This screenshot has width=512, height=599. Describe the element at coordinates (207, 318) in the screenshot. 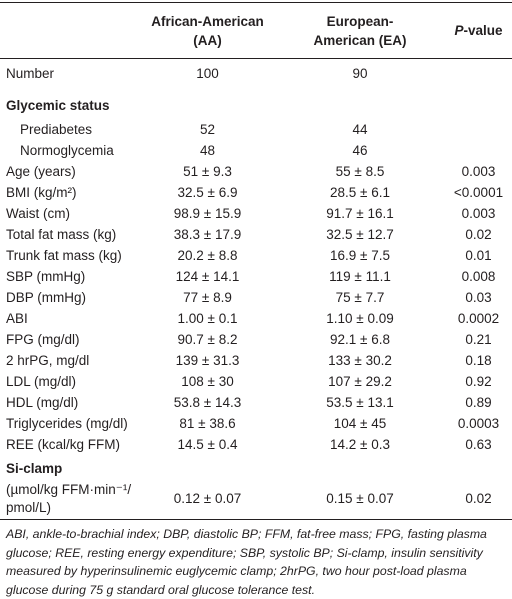

I see `cell-value: 1.00 ± 0.1` at that location.